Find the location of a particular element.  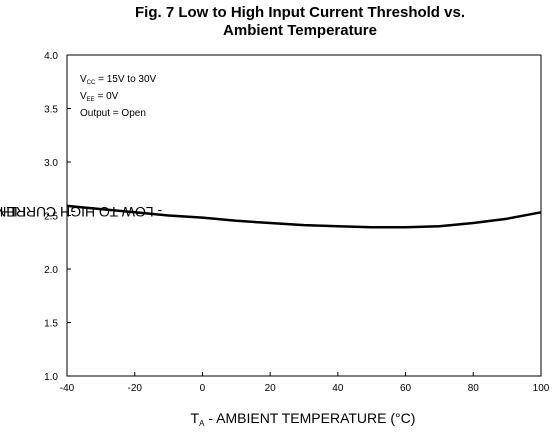

y-tick-label: 1.0 is located at coordinates (51, 377).